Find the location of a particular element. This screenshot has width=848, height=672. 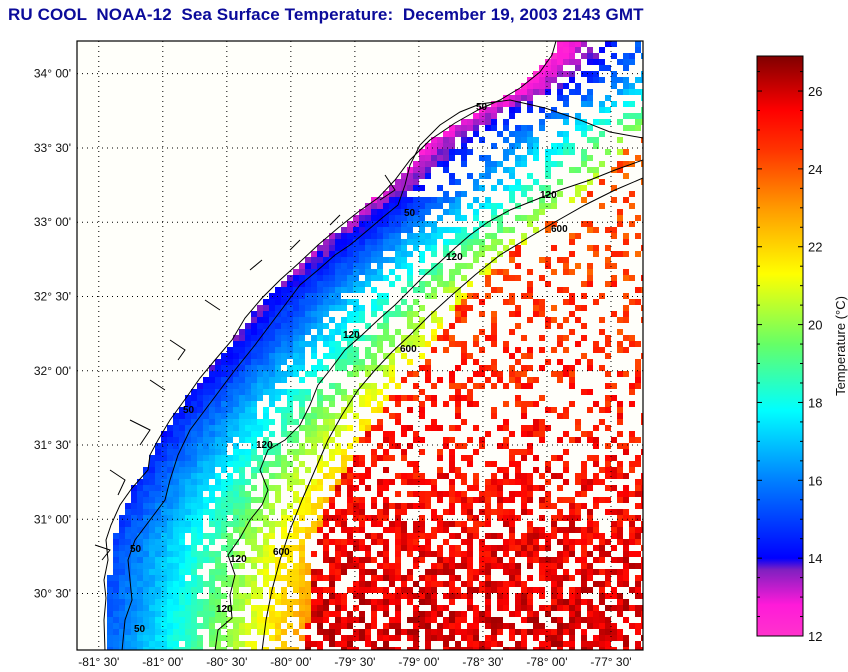

isobath-label-120: 120 is located at coordinates (264, 445).